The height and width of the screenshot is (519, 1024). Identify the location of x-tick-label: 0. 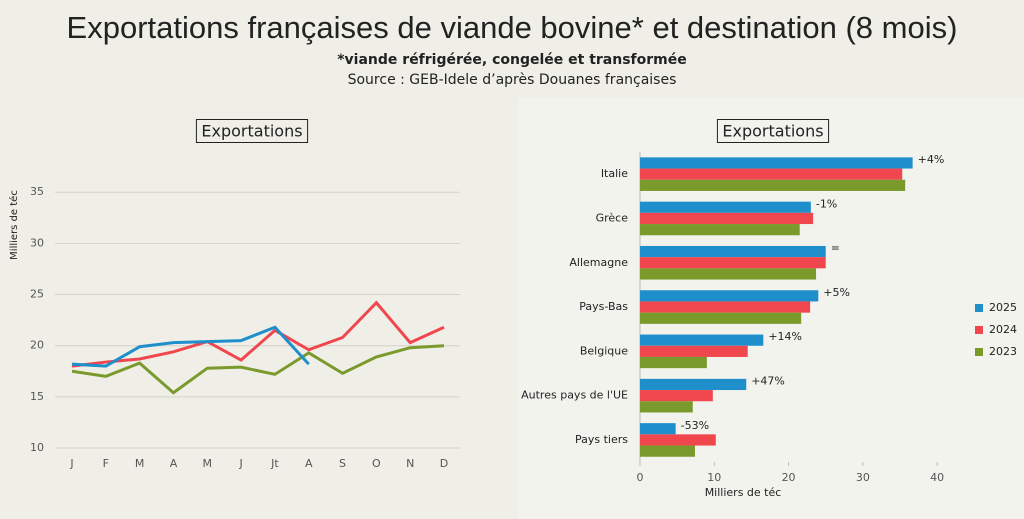
(640, 477).